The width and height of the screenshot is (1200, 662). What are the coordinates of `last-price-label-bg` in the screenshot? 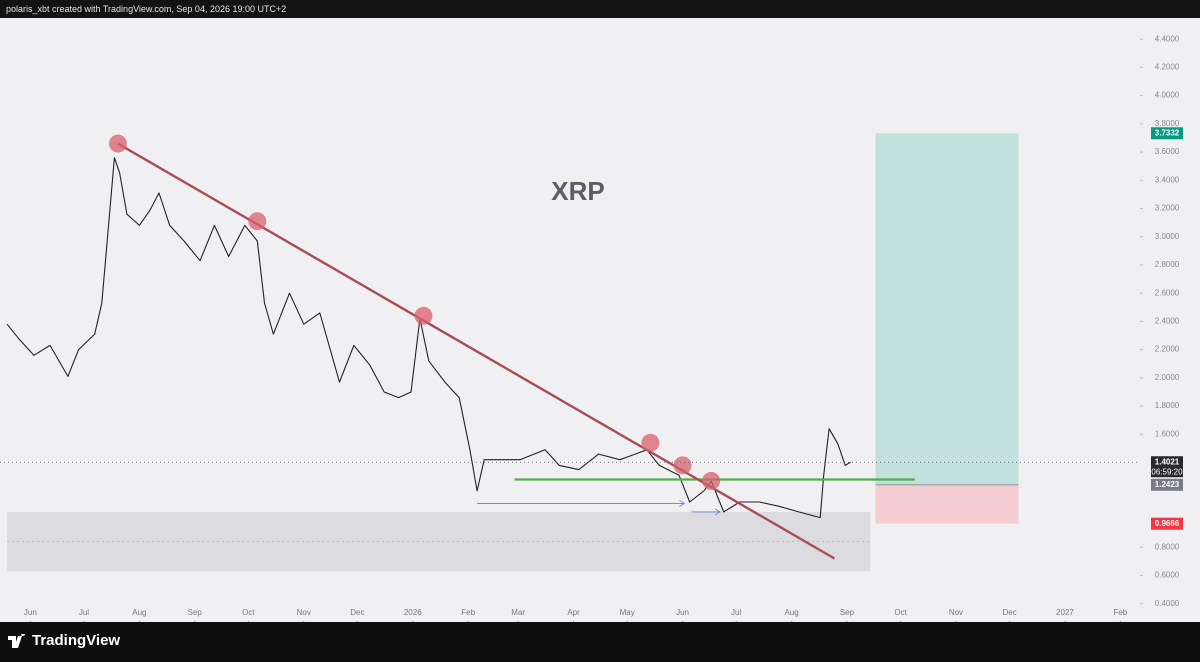 It's located at (1167, 462).